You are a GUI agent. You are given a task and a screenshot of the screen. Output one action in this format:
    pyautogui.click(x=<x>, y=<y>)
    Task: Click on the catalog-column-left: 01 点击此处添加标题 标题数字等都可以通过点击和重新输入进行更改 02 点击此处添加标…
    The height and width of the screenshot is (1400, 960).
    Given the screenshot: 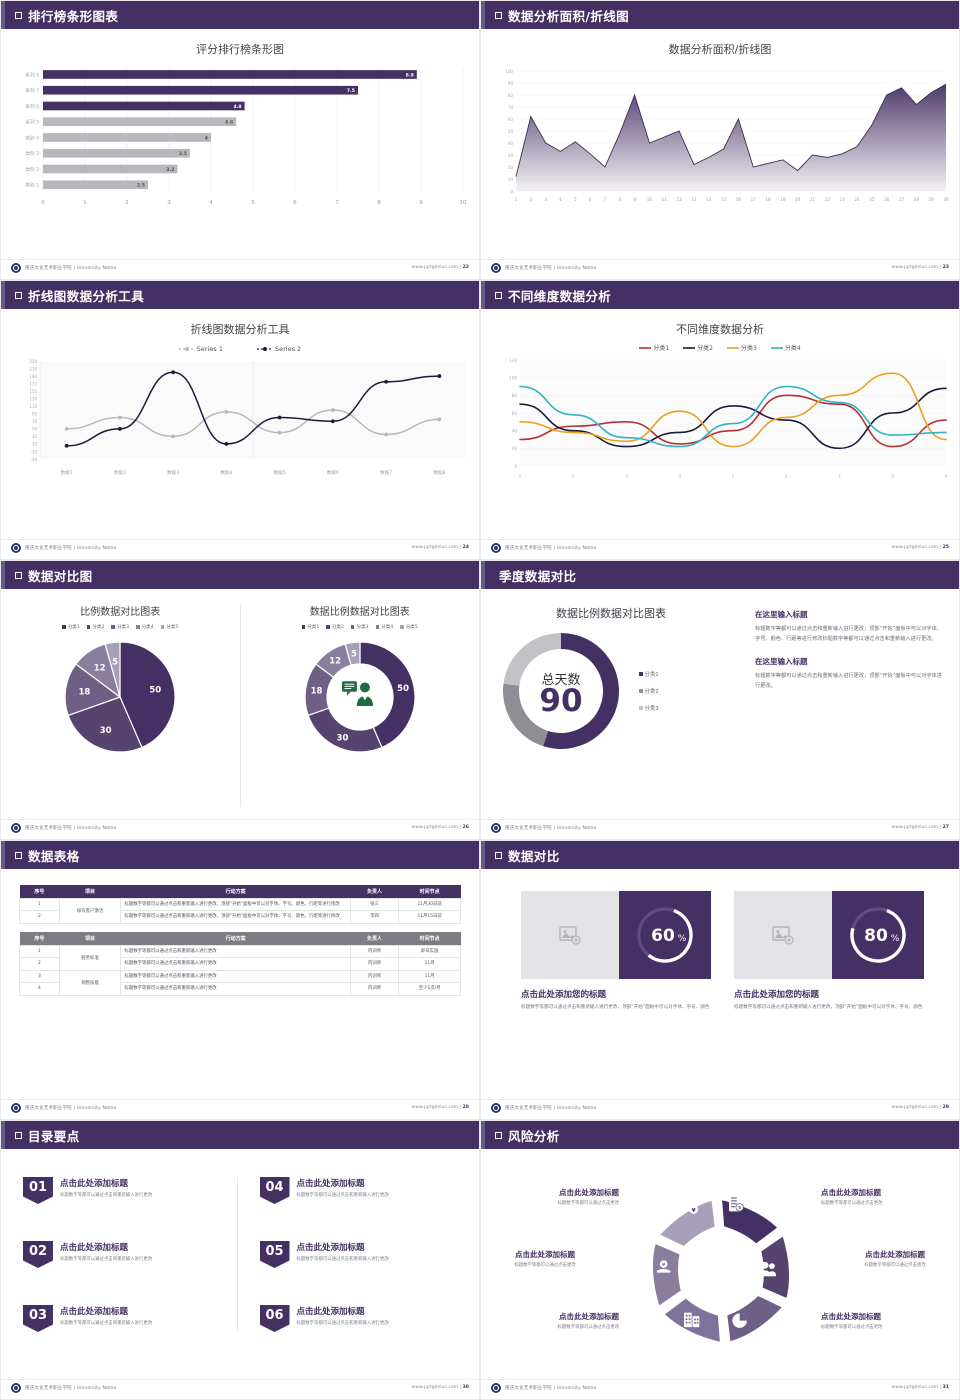 What is the action you would take?
    pyautogui.click(x=130, y=1254)
    